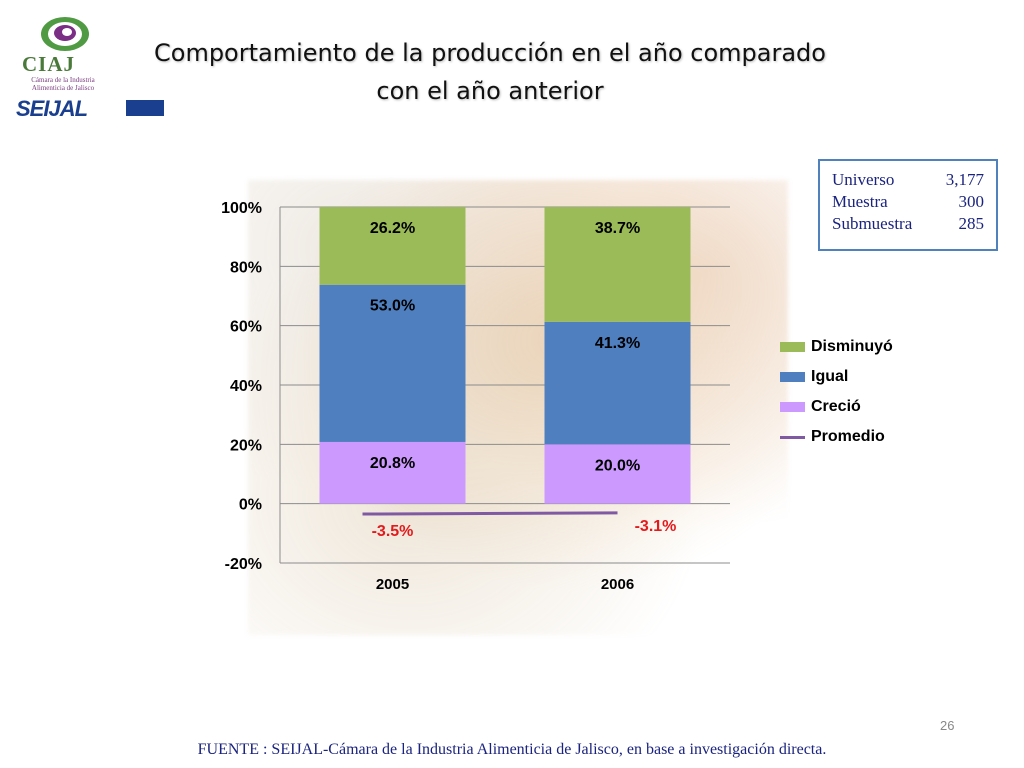 The image size is (1024, 768). I want to click on y-tick-label: 100%, so click(241, 208).